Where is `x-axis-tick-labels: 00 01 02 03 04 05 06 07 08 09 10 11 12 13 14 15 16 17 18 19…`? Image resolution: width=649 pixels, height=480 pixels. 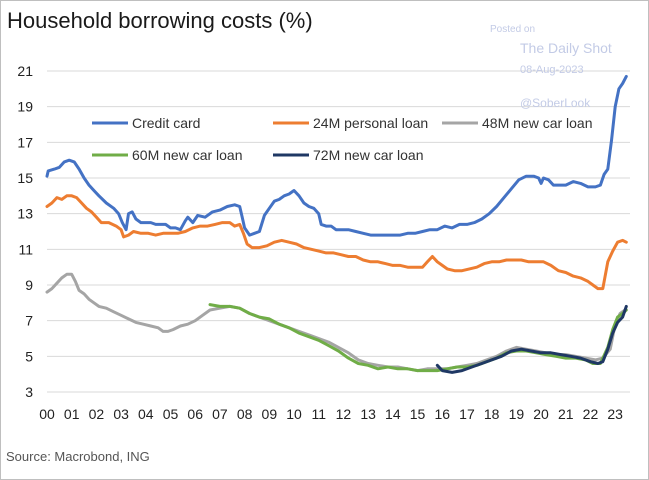
x-axis-tick-labels: 00 01 02 03 04 05 06 07 08 09 10 11 12 13 14 15 16 17 18 19… is located at coordinates (331, 414).